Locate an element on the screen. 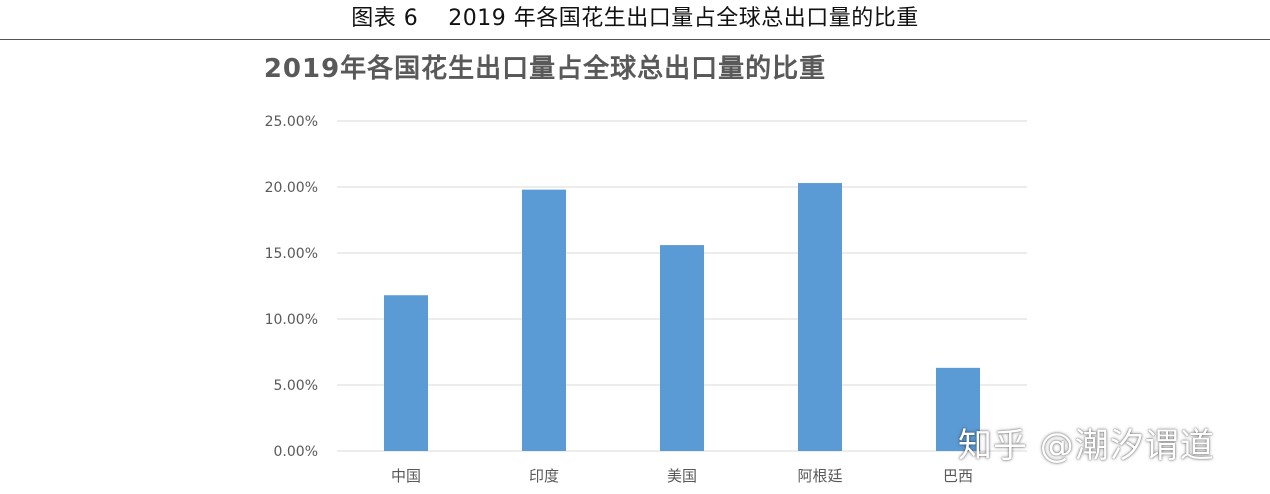 Image resolution: width=1270 pixels, height=494 pixels. caption-divider is located at coordinates (635, 39).